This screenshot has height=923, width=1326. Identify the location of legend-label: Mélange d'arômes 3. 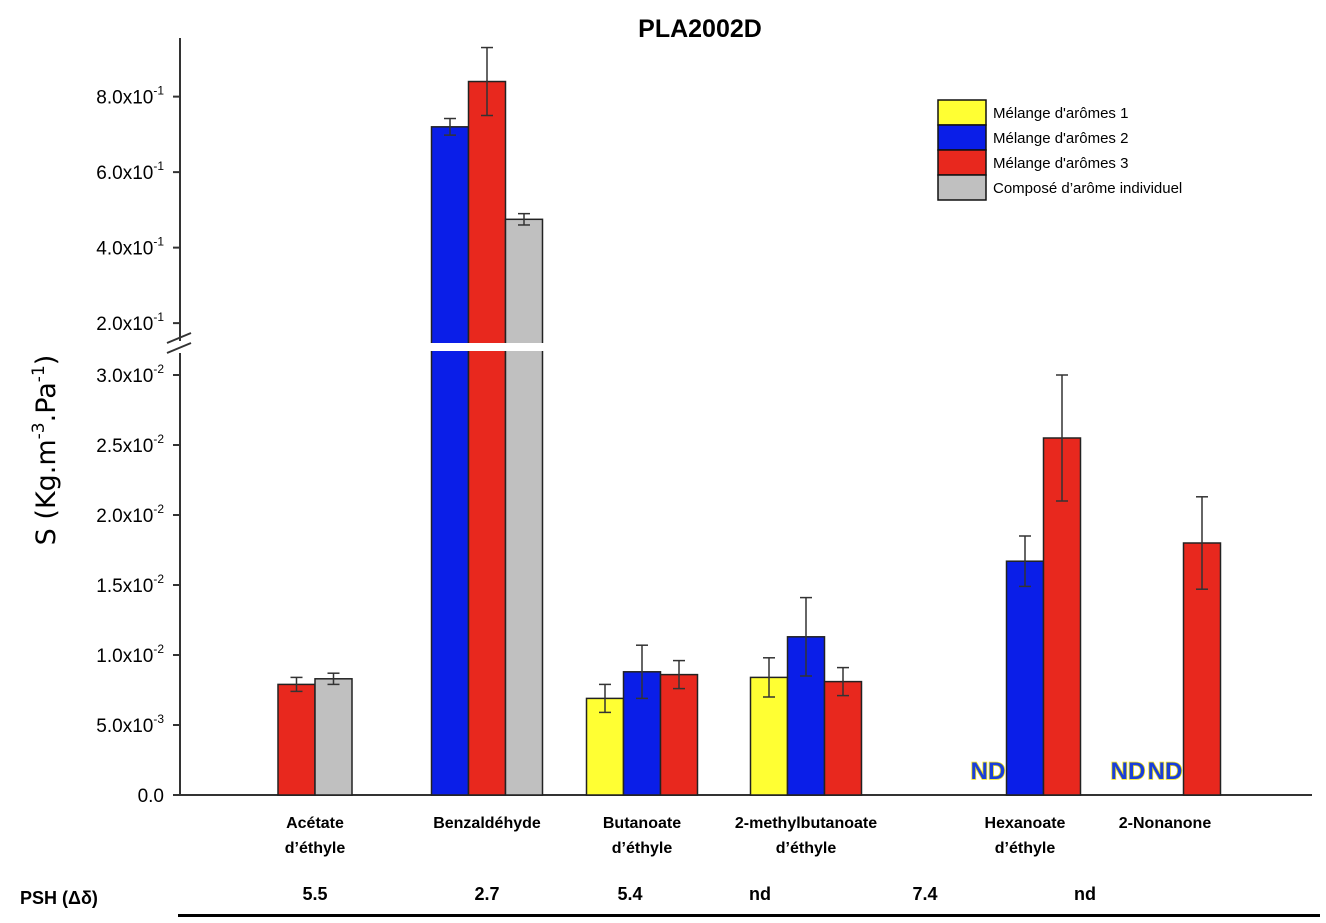
(1060, 163).